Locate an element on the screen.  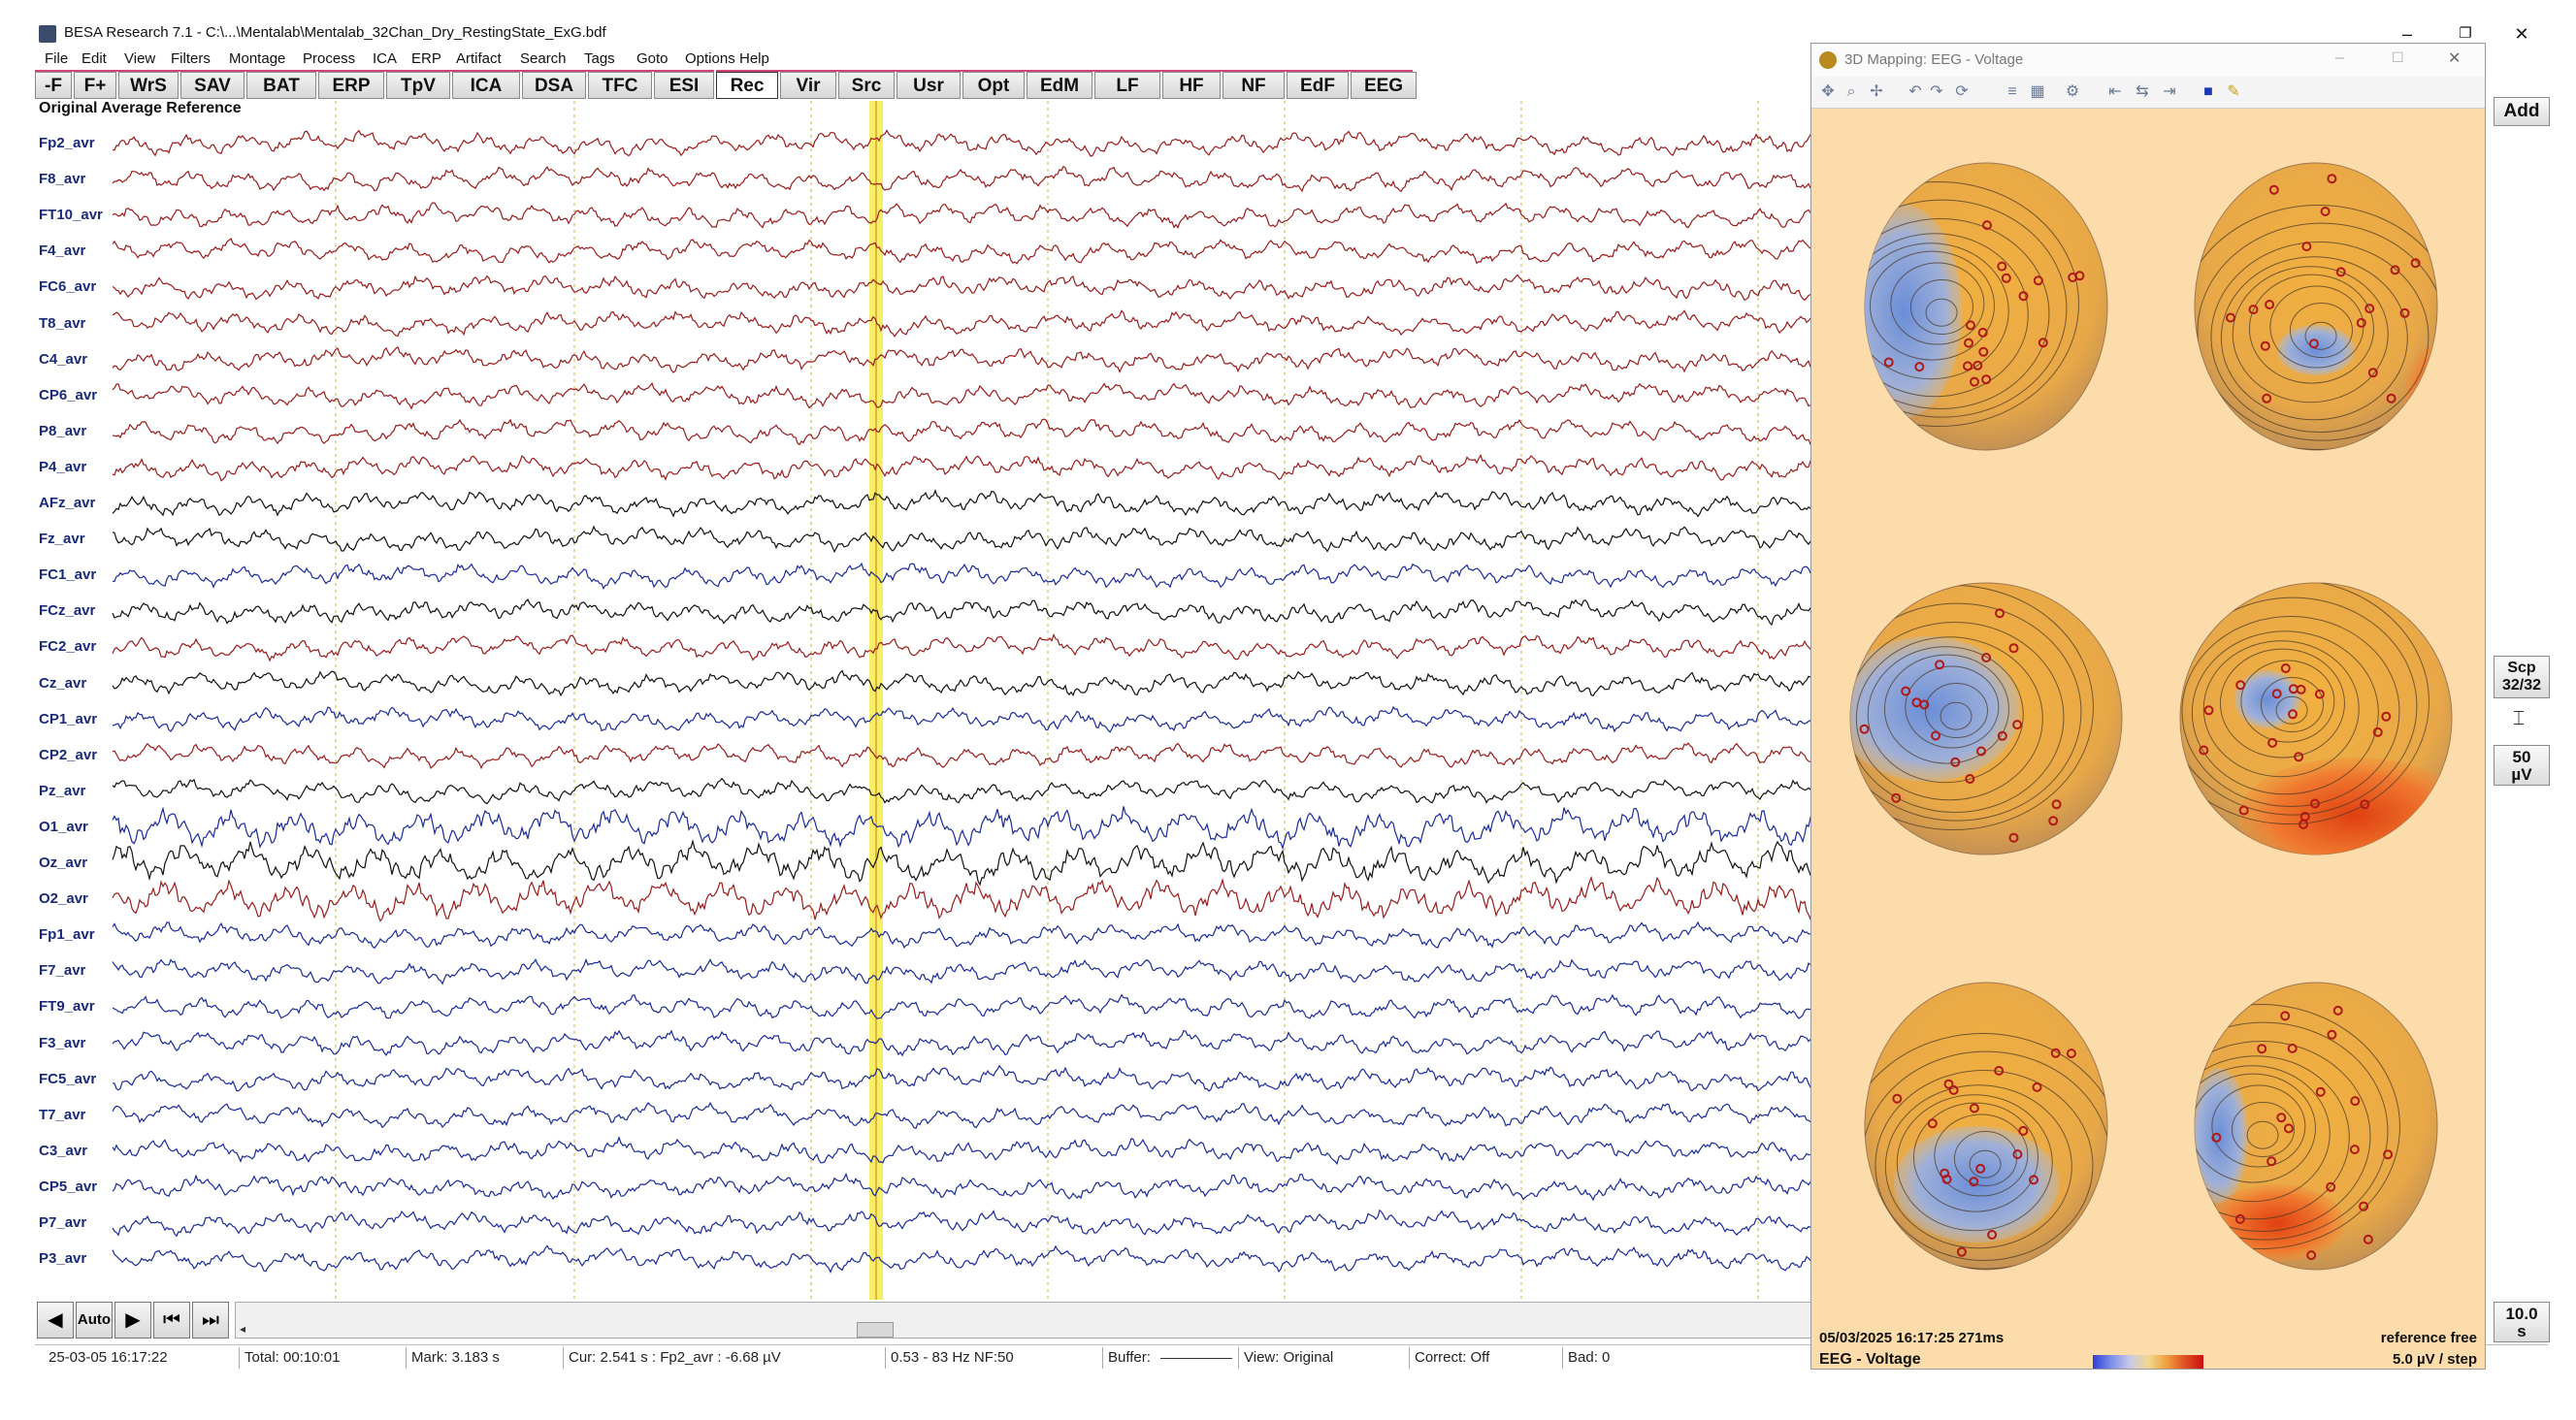
menu-view: View is located at coordinates (140, 58).